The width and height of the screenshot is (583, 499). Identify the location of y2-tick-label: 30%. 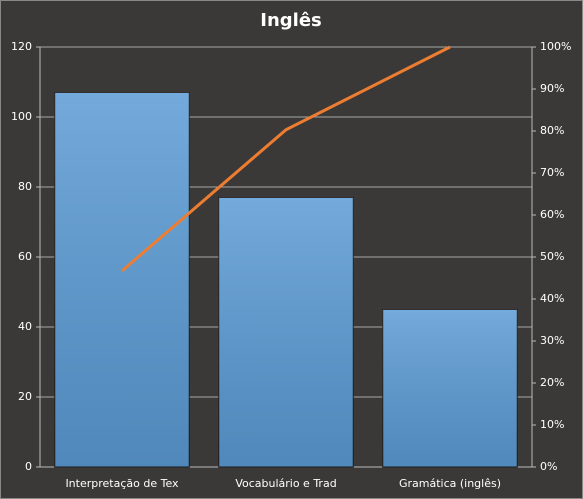
(552, 340).